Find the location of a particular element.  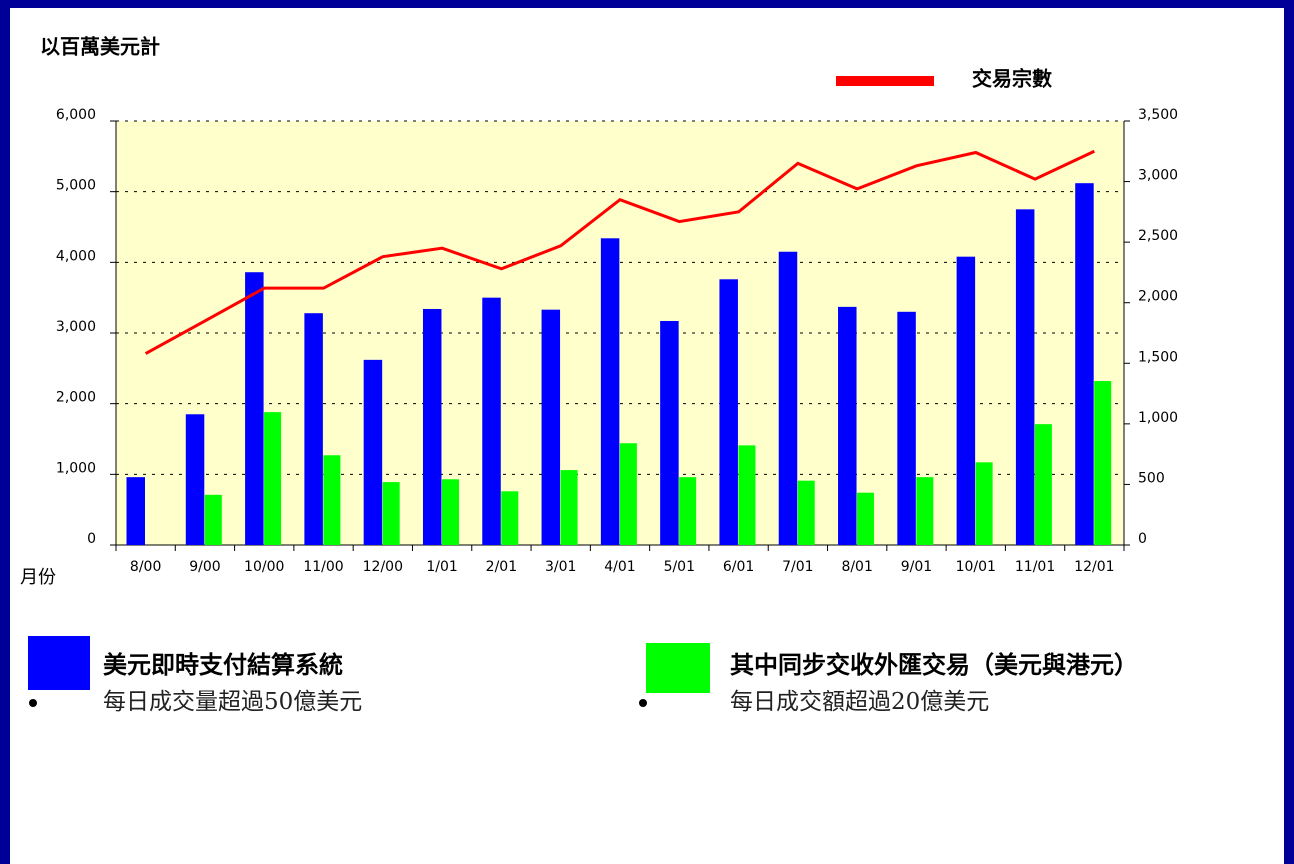

y-axis-title: 以百萬美元計 is located at coordinates (100, 47).